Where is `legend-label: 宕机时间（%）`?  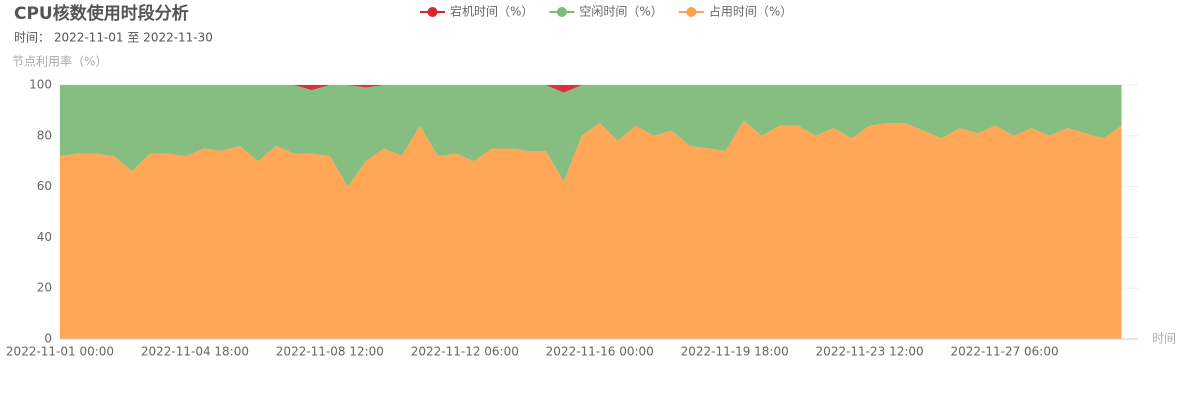
legend-label: 宕机时间（%） is located at coordinates (491, 11).